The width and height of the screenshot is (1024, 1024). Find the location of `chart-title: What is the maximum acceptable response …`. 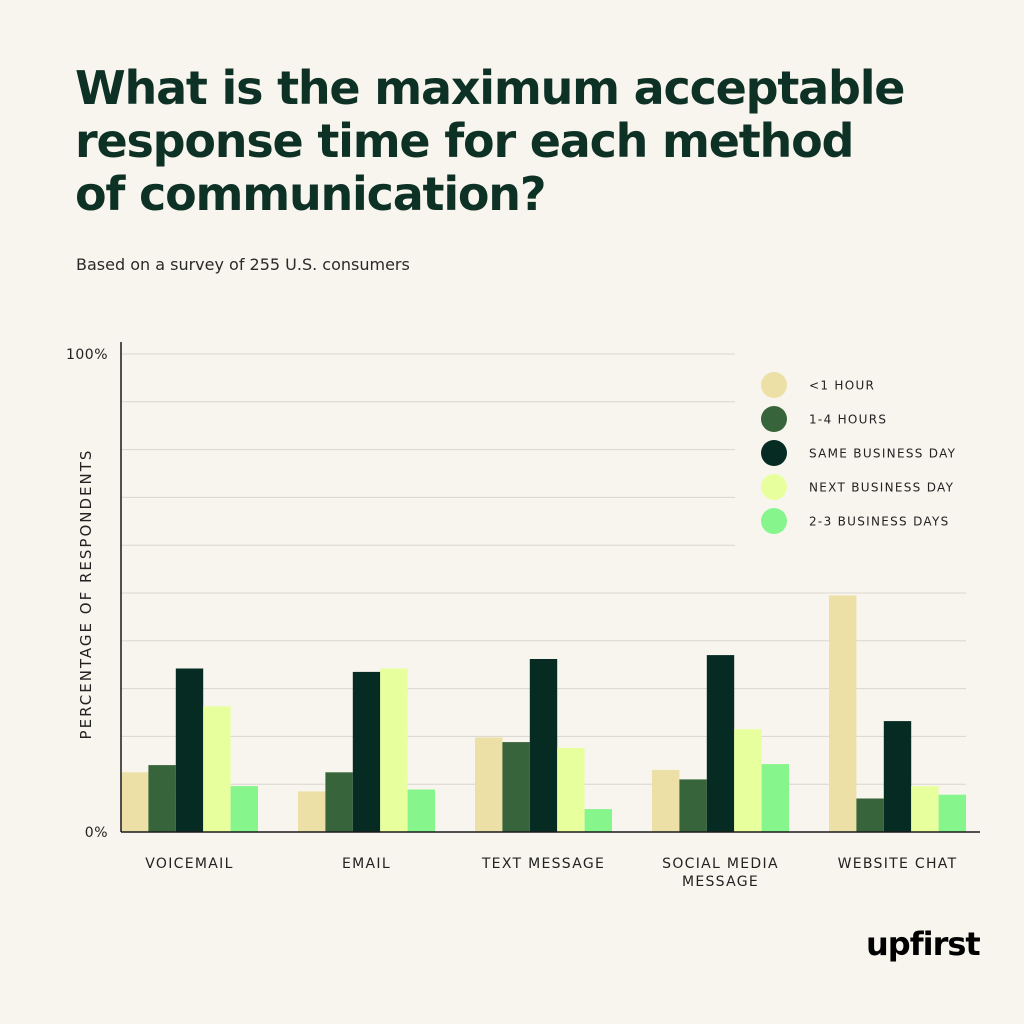

chart-title: What is the maximum acceptable response … is located at coordinates (525, 141).